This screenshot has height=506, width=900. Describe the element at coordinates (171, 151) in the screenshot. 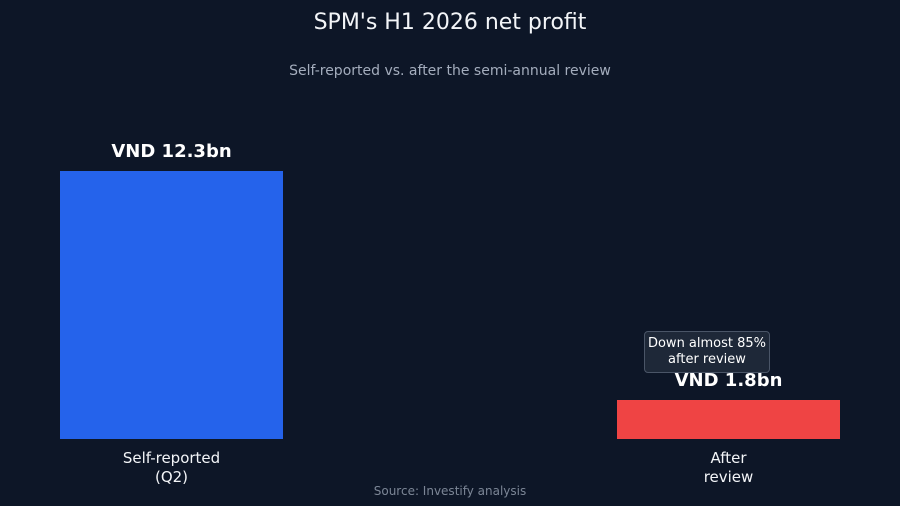

I see `value-label-0: VND 12.3bn` at that location.